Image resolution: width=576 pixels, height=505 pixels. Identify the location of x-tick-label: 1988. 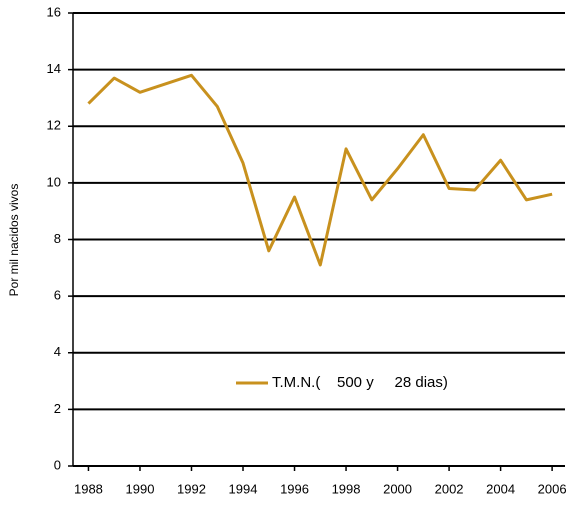
(88, 488).